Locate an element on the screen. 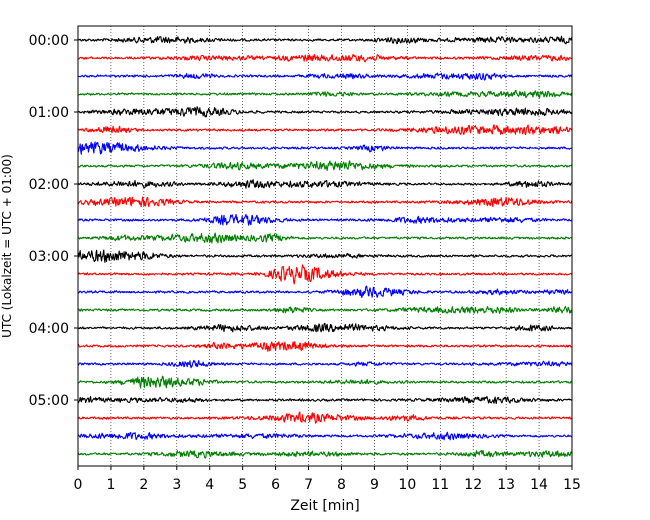  x-tick-label: 2 is located at coordinates (143, 485).